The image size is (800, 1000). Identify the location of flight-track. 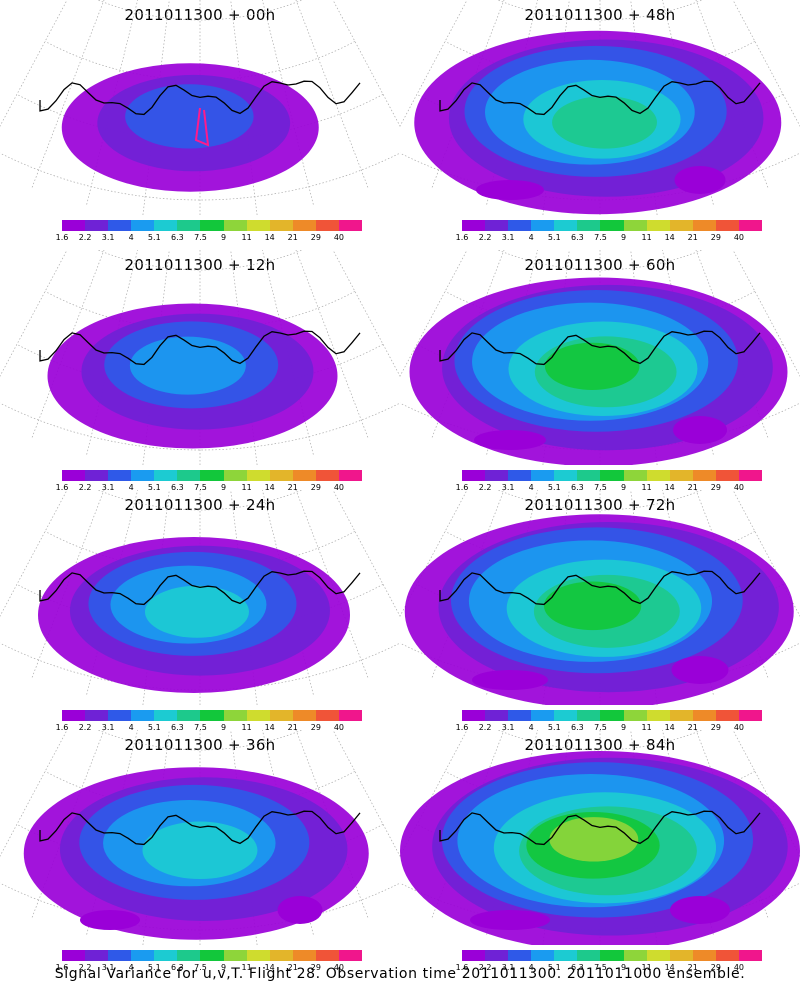
(202, 127).